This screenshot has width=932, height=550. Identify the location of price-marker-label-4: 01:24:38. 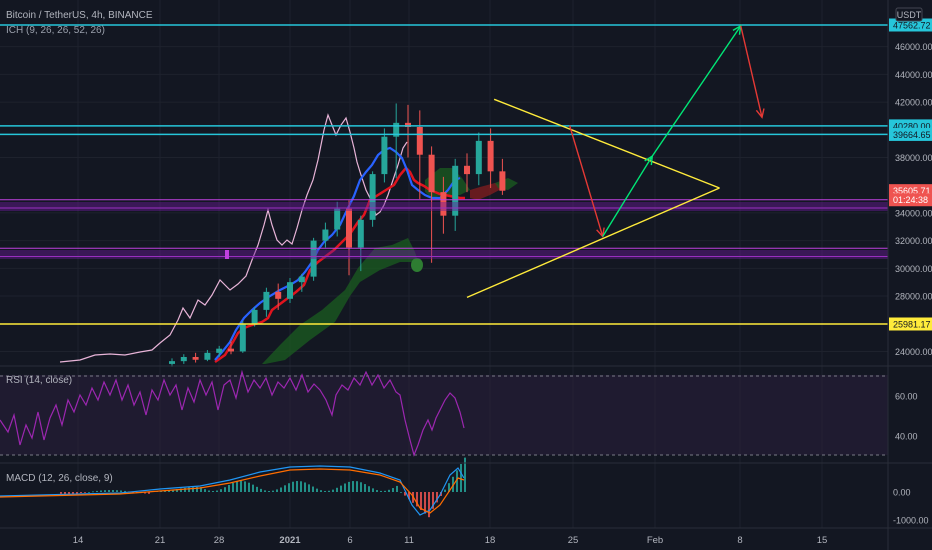
(910, 200).